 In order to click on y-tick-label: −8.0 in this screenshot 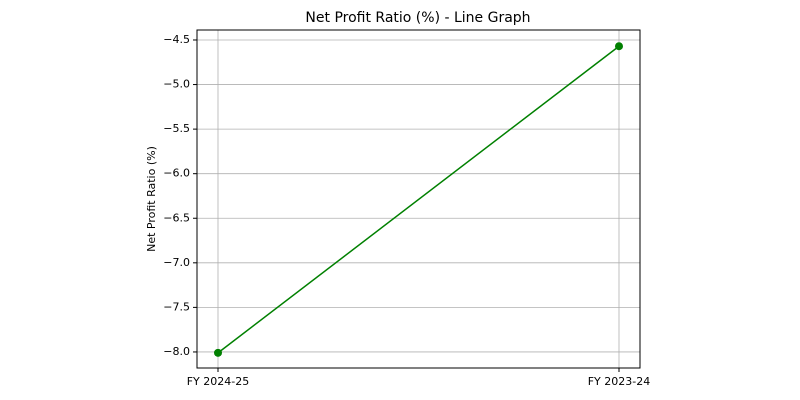, I will do `click(176, 351)`.